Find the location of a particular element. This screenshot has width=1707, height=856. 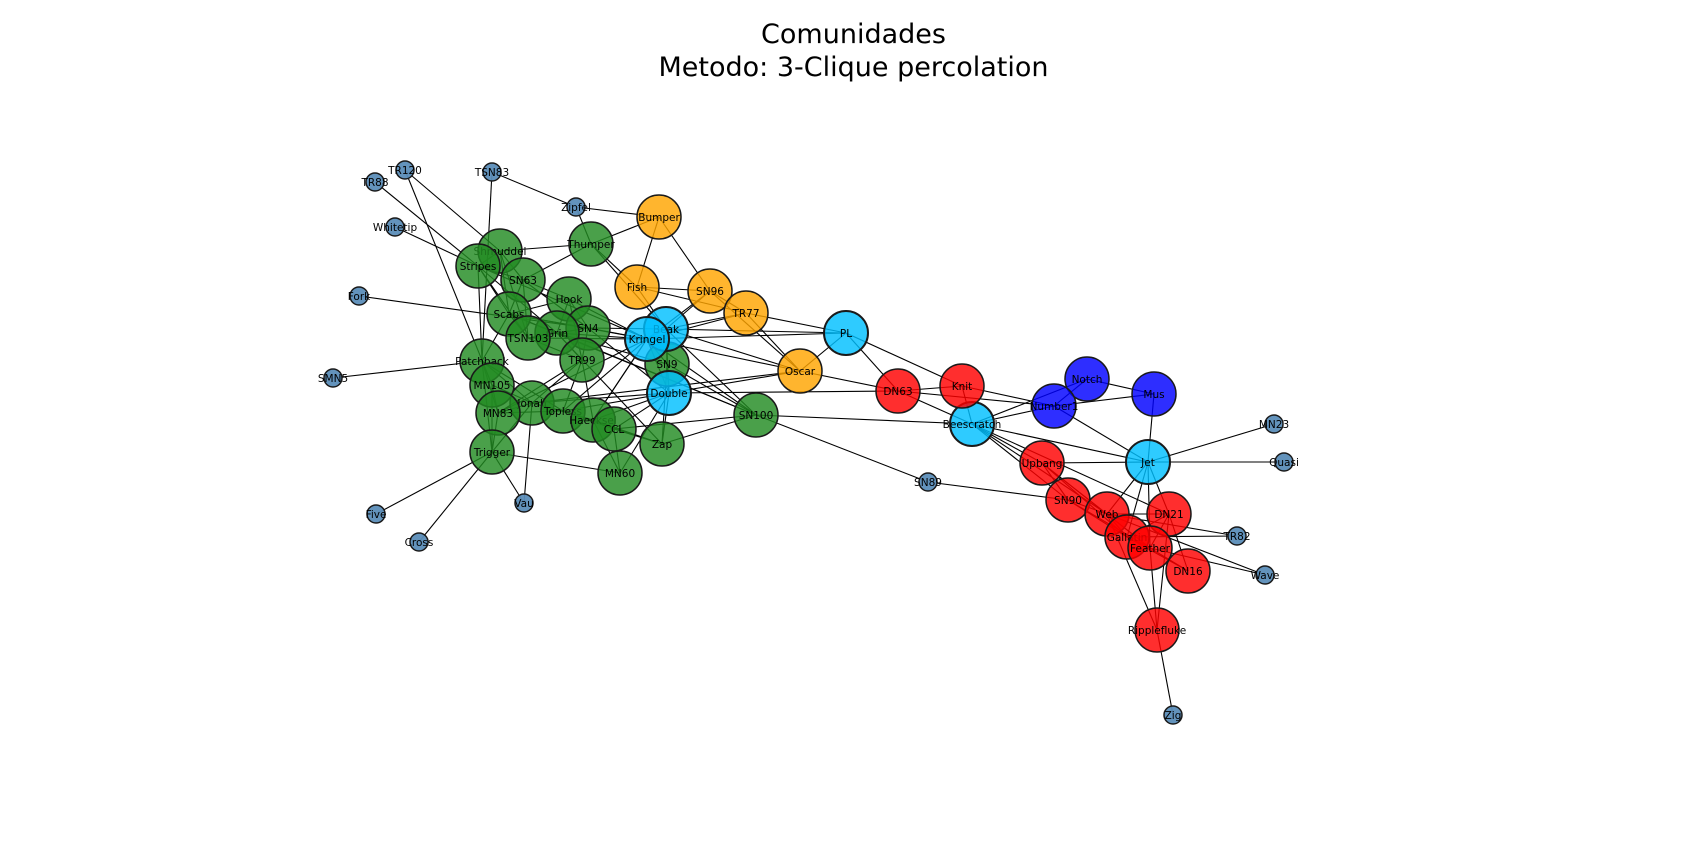

node-stripes: Stripes is located at coordinates (478, 266).